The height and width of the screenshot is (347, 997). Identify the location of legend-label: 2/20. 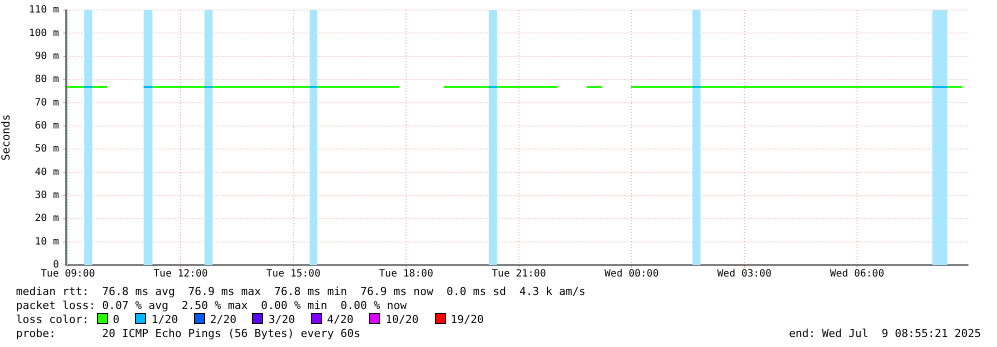
(223, 319).